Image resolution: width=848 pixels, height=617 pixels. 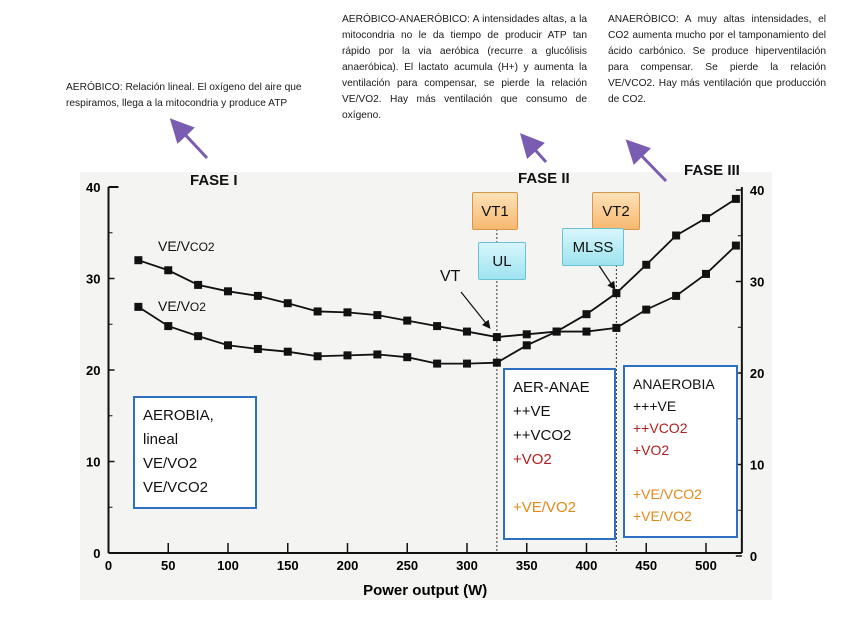 I want to click on box-line: VE/VO2, so click(x=170, y=463).